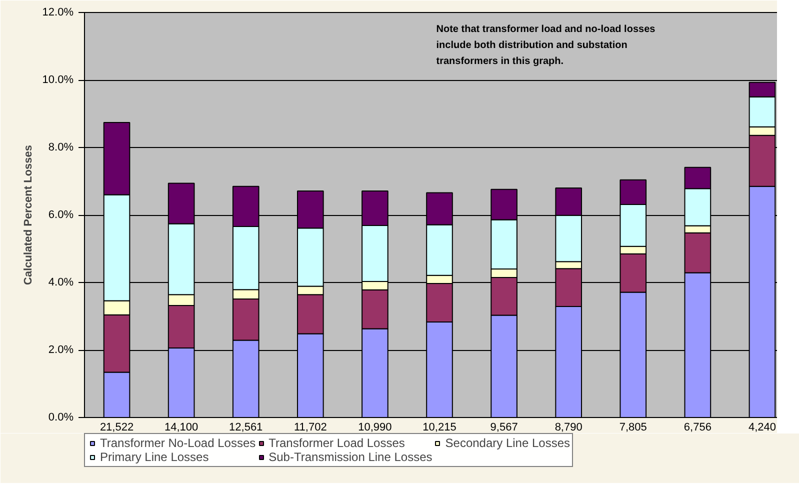  I want to click on x-tick-label: 8,790, so click(568, 428).